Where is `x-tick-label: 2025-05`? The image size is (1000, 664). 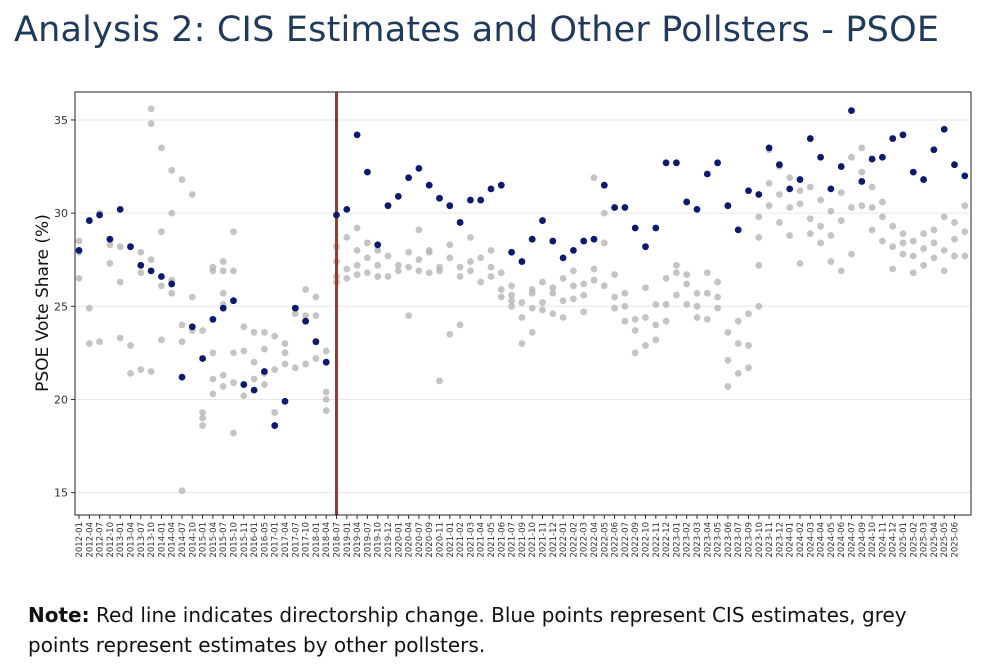
x-tick-label: 2025-05 is located at coordinates (945, 540).